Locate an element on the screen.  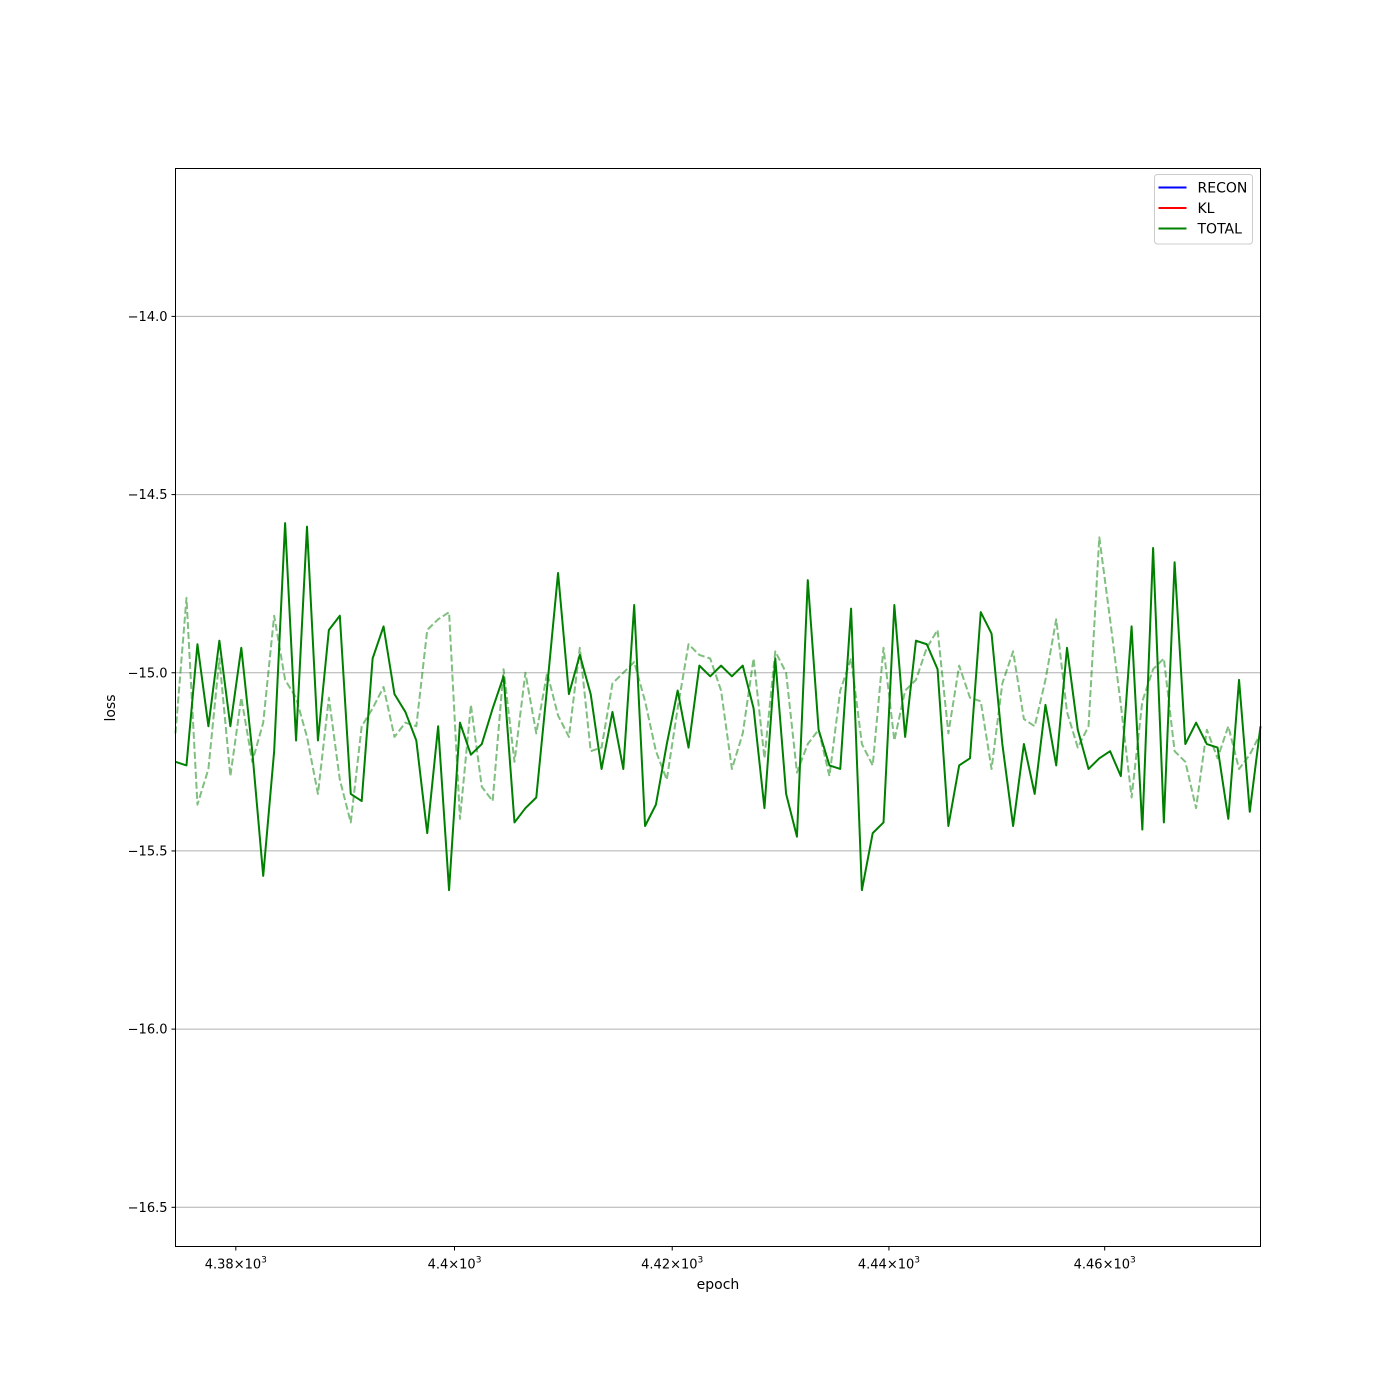
y-tick-label: −14.0 is located at coordinates (148, 317).